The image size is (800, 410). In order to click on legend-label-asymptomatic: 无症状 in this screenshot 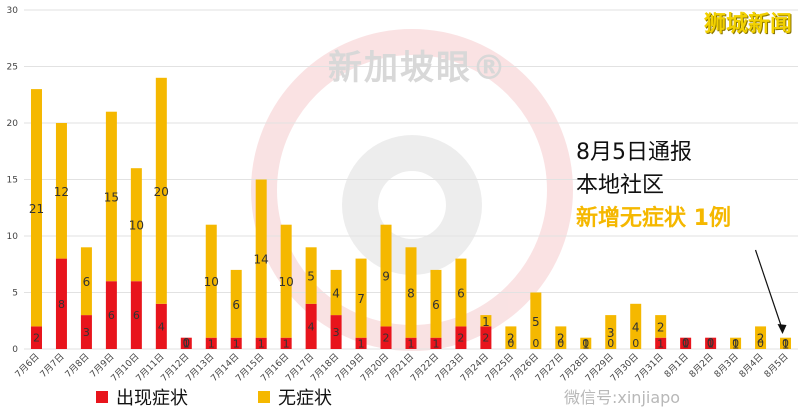, I will do `click(305, 398)`.